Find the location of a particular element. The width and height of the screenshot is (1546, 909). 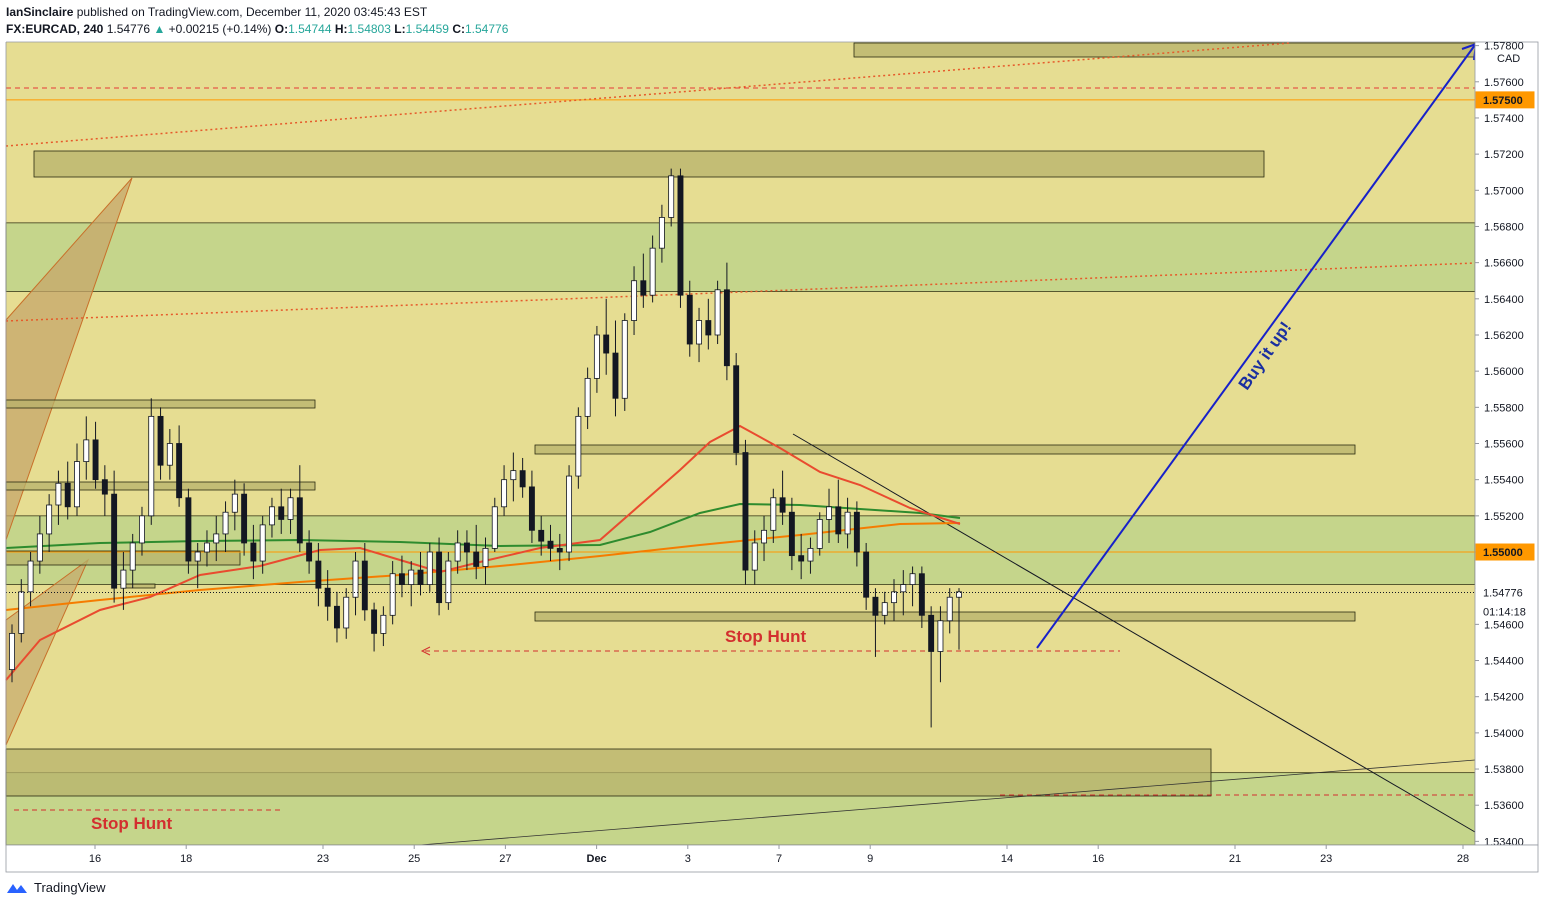

y-tick-label: 1.55800 is located at coordinates (1504, 408).